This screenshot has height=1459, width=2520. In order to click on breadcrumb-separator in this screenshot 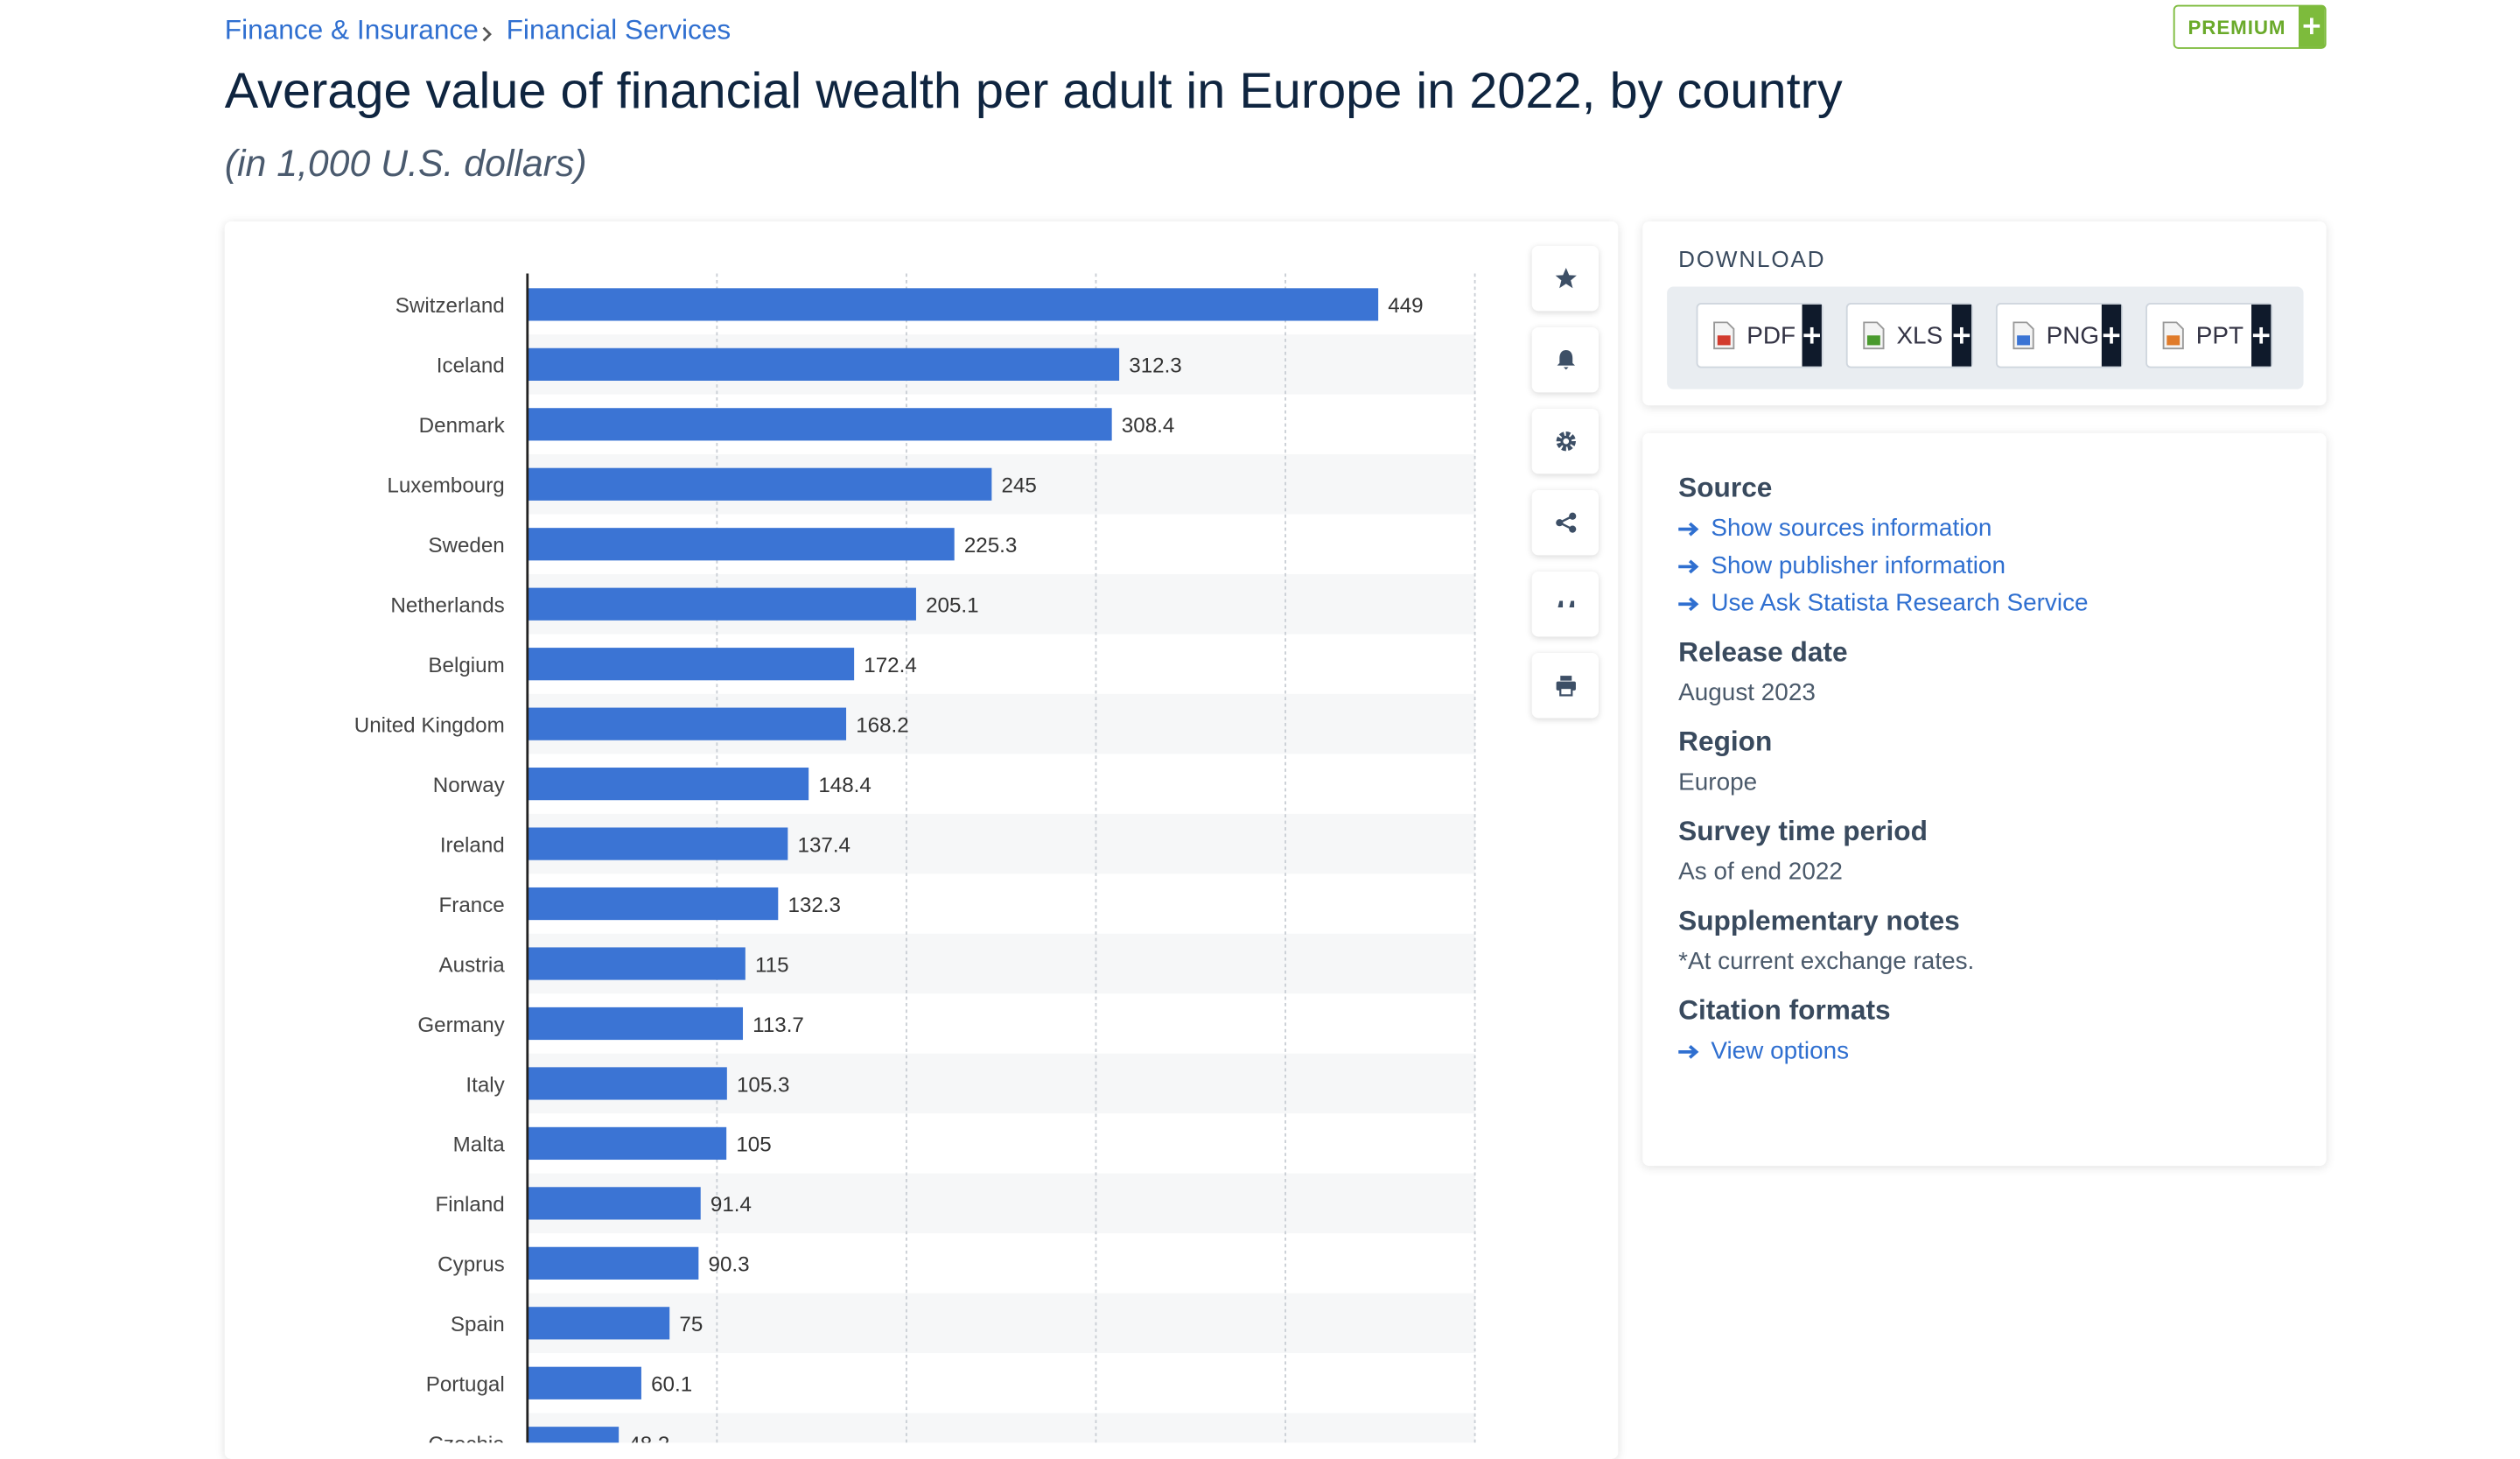, I will do `click(487, 34)`.